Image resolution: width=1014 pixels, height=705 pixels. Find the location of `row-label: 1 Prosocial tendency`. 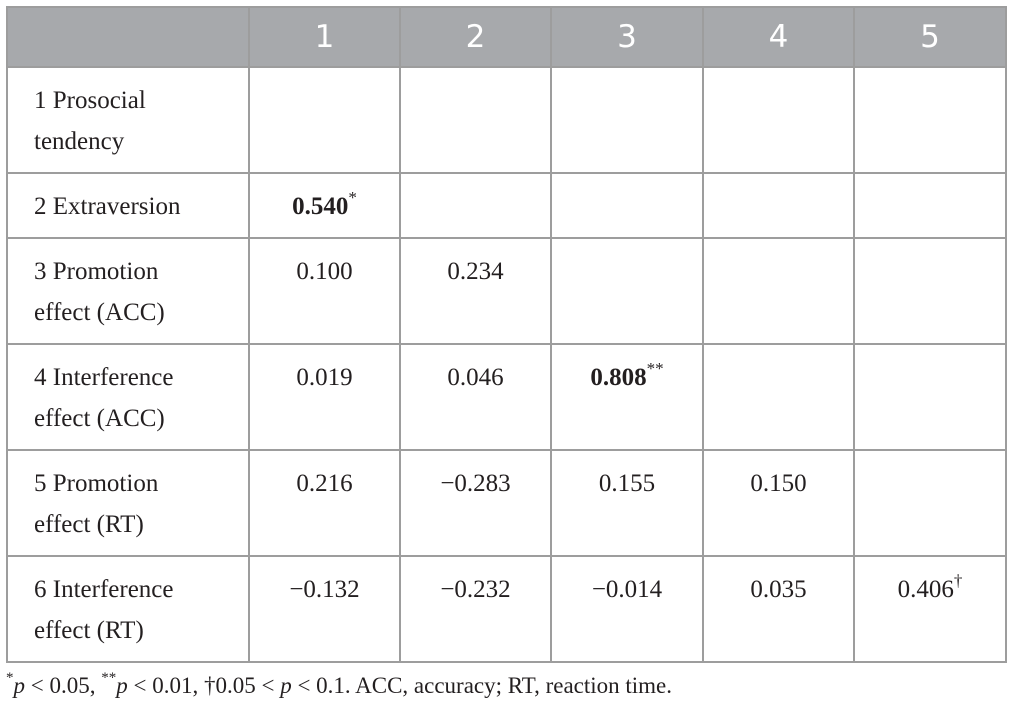

row-label: 1 Prosocial tendency is located at coordinates (128, 120).